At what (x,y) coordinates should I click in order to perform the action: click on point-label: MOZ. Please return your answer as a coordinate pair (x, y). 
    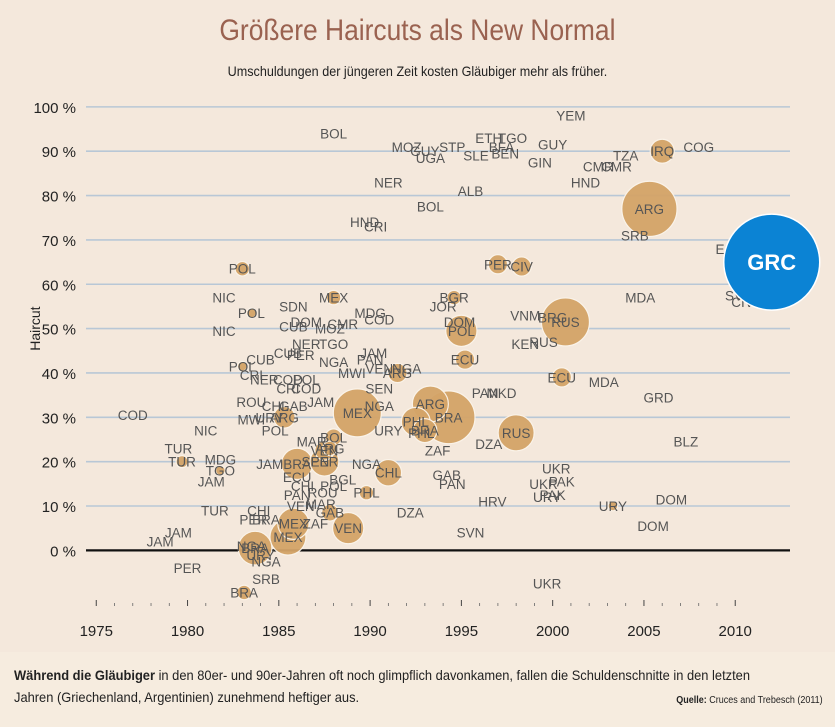
    Looking at the image, I should click on (407, 147).